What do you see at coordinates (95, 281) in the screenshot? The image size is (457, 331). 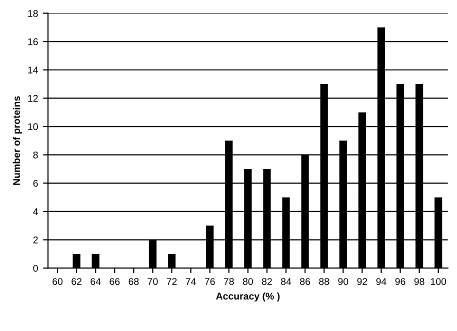 I see `x-tick-label: 64` at bounding box center [95, 281].